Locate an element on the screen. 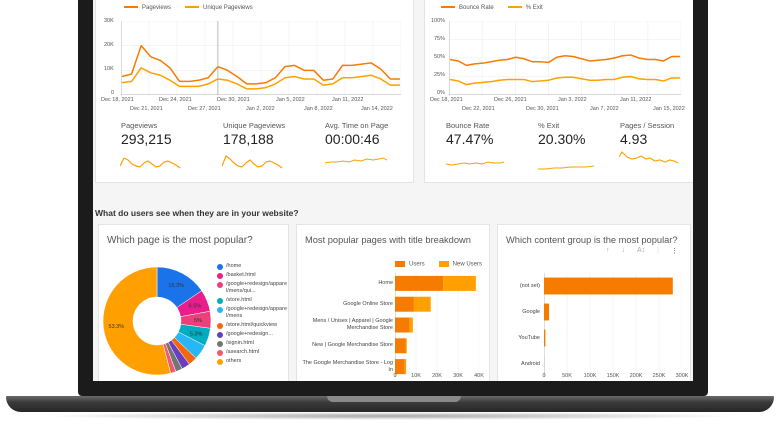 The width and height of the screenshot is (780, 440). x-tick: 10K is located at coordinates (416, 376).